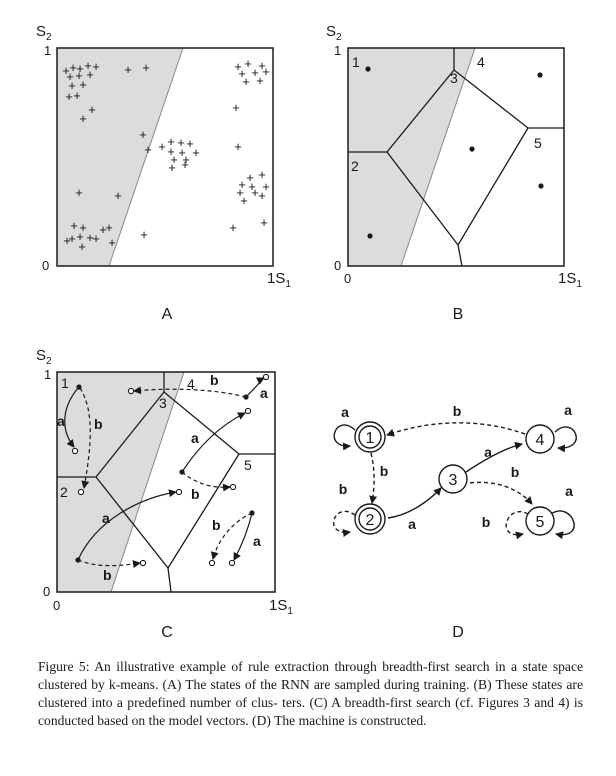 This screenshot has width=616, height=776. Describe the element at coordinates (167, 632) in the screenshot. I see `panel-label-c: C` at that location.